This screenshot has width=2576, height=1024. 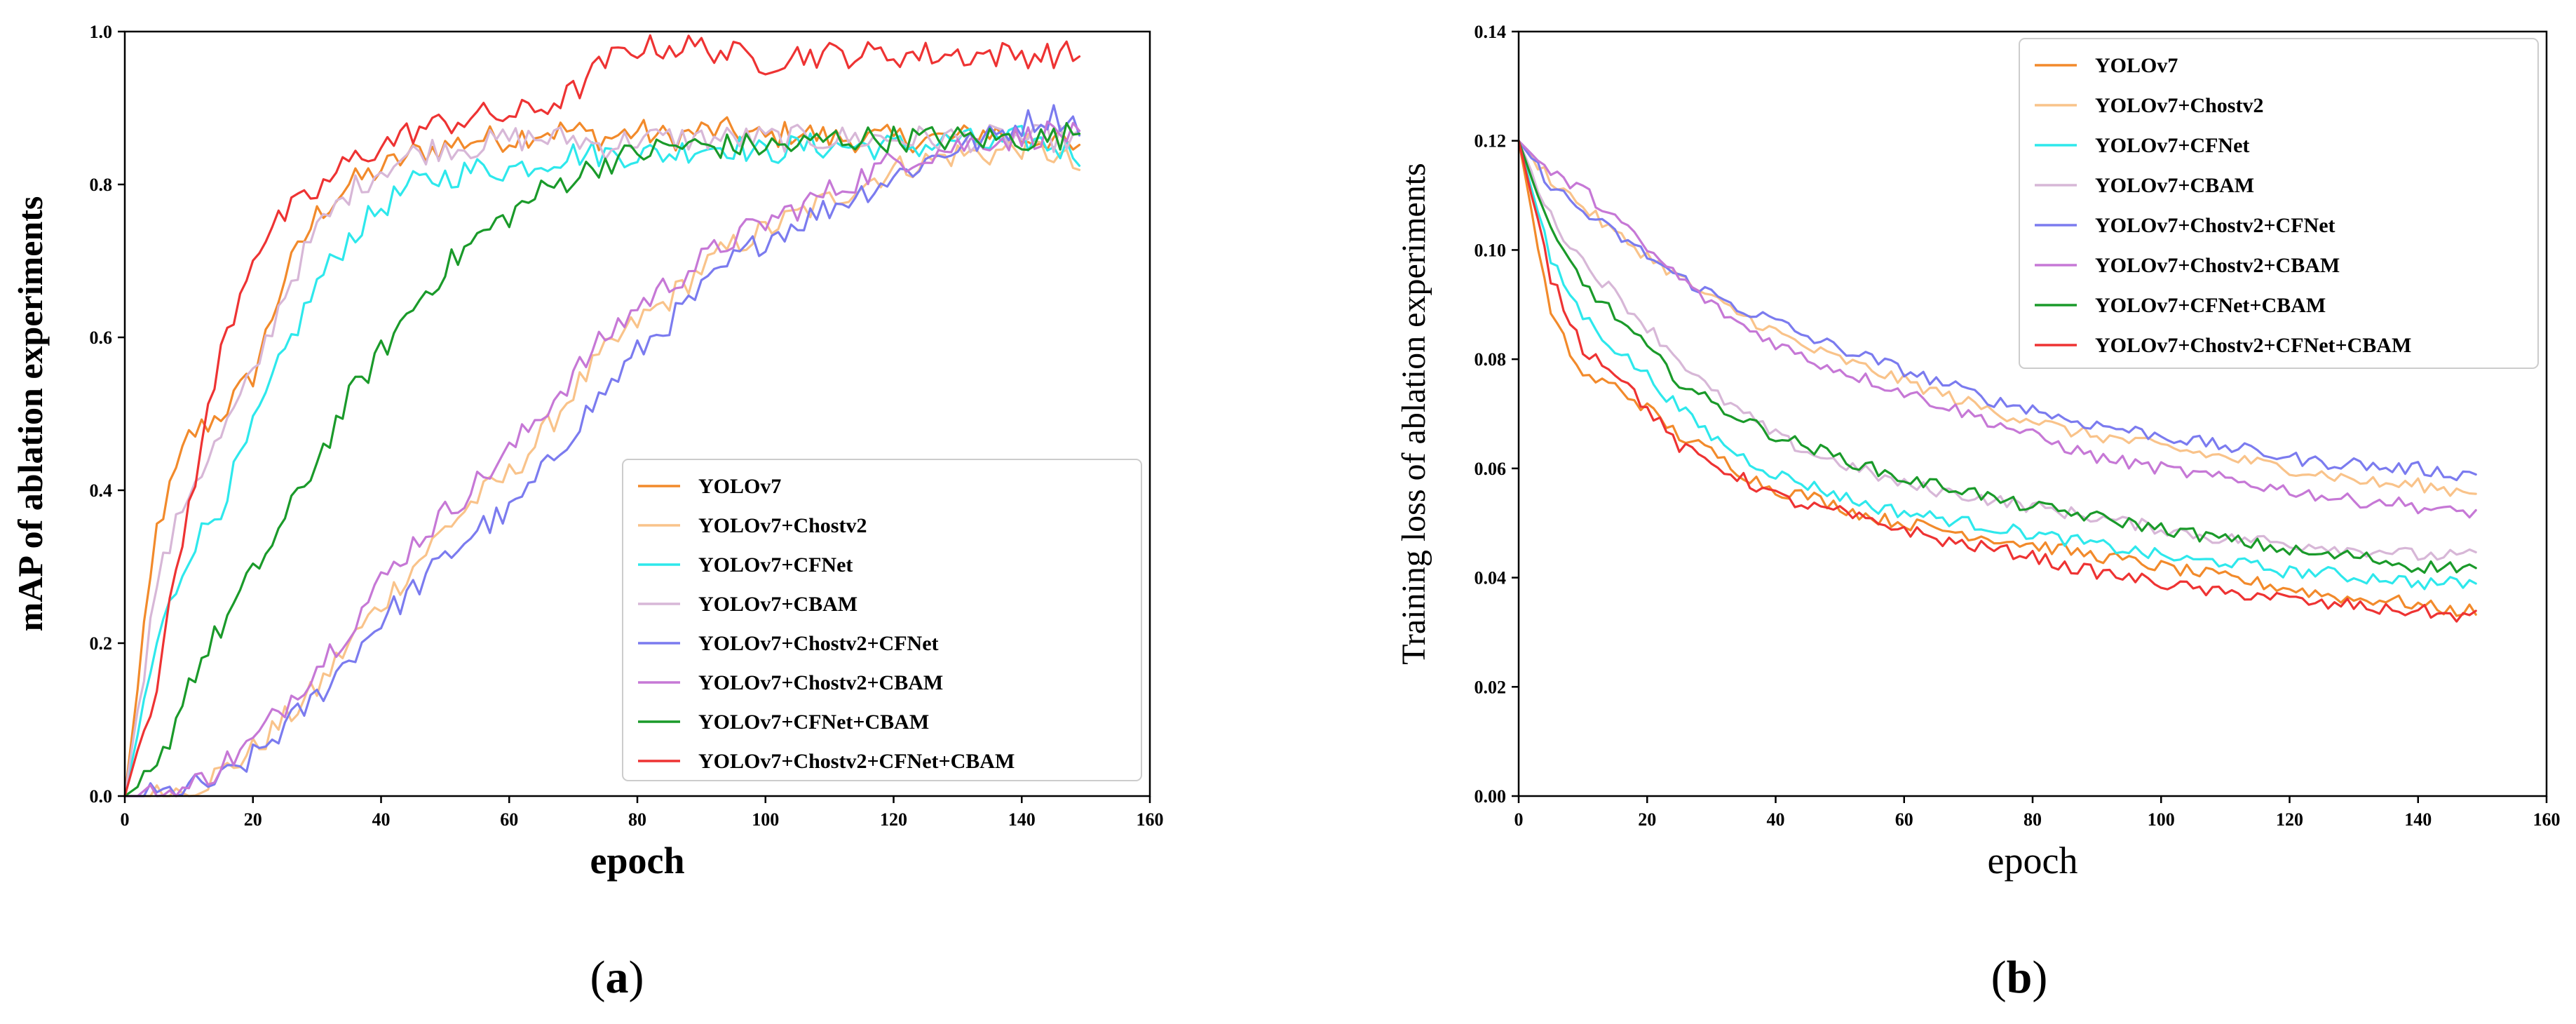 I want to click on y-tick-label-b-5: 0.10, so click(x=1491, y=250).